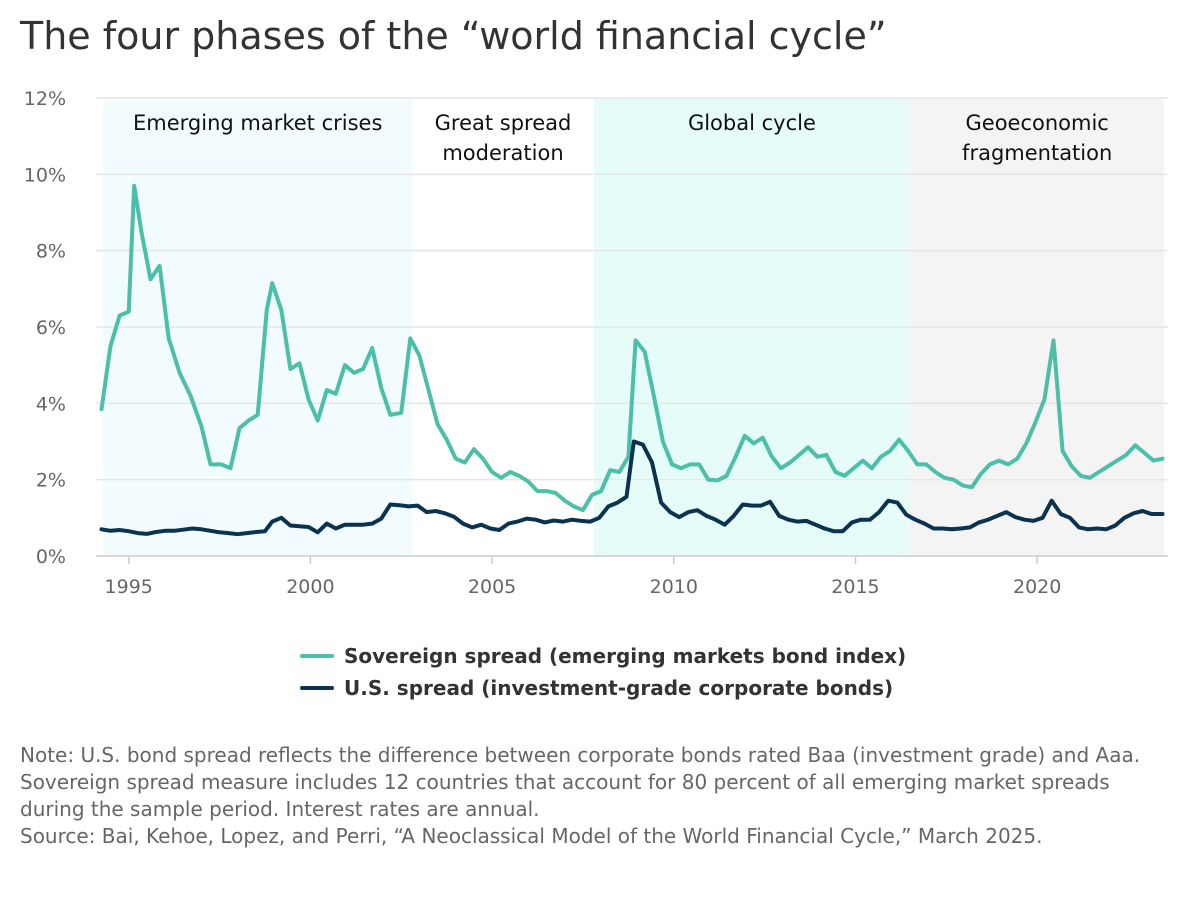 The image size is (1200, 900). I want to click on x-axis-ticks: 1995 2000 2005 2010 2015 2020, so click(583, 577).